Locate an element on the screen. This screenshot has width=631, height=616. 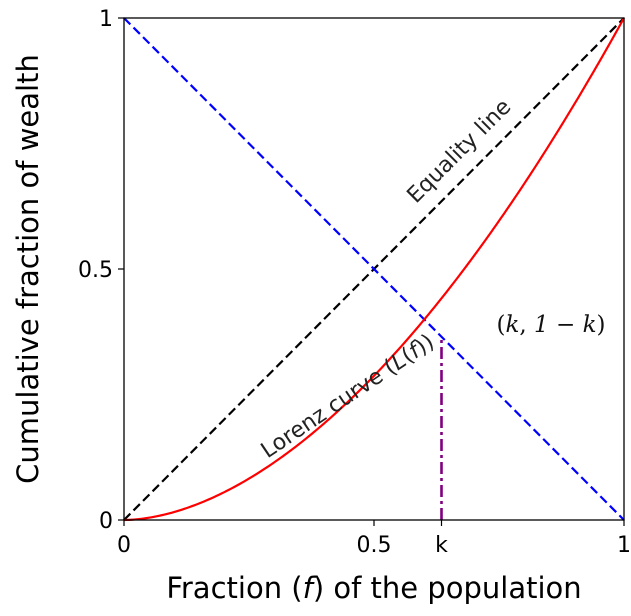
point-label-sep: , is located at coordinates (526, 325).